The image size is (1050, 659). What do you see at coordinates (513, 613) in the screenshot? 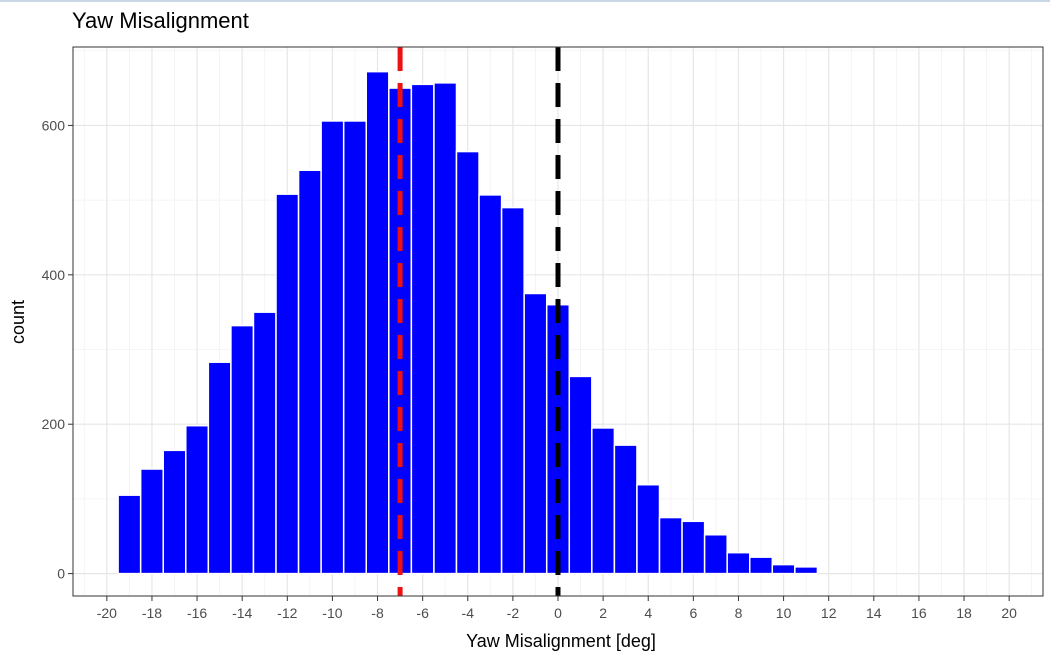
I see `x-tick-label: -2` at bounding box center [513, 613].